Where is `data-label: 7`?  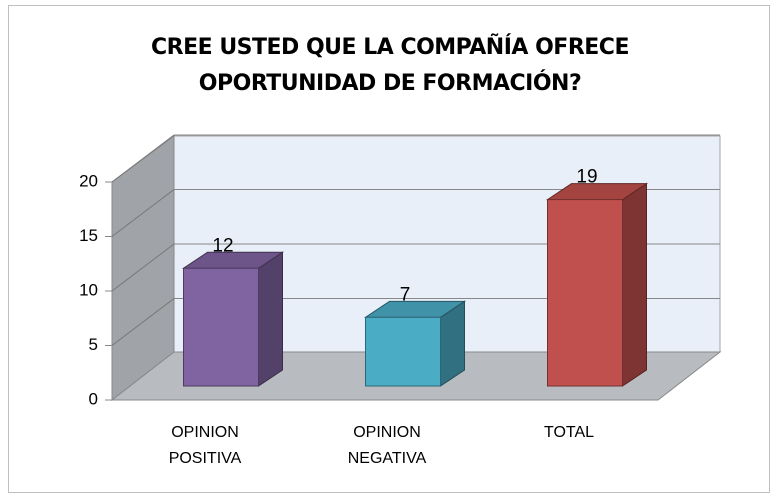 data-label: 7 is located at coordinates (405, 294).